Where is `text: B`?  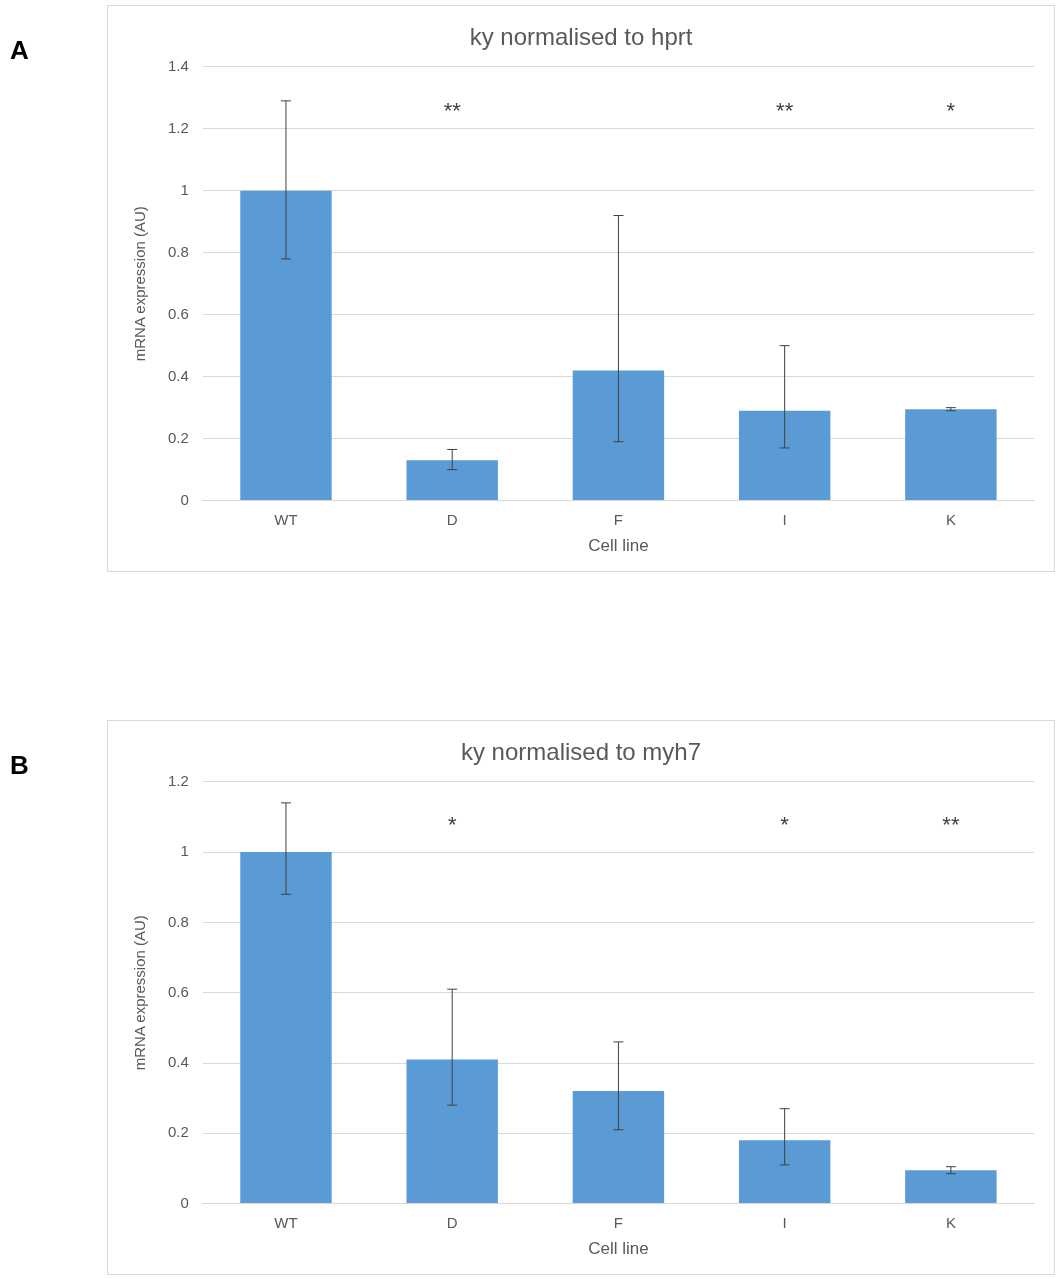
text: B is located at coordinates (19, 765).